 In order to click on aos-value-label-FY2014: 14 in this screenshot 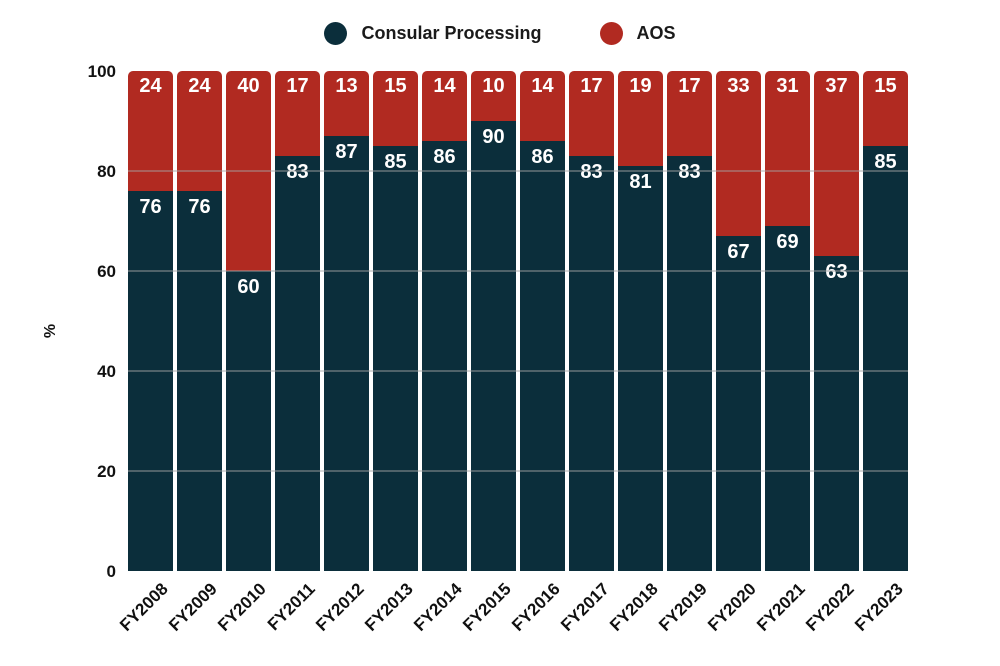, I will do `click(444, 86)`.